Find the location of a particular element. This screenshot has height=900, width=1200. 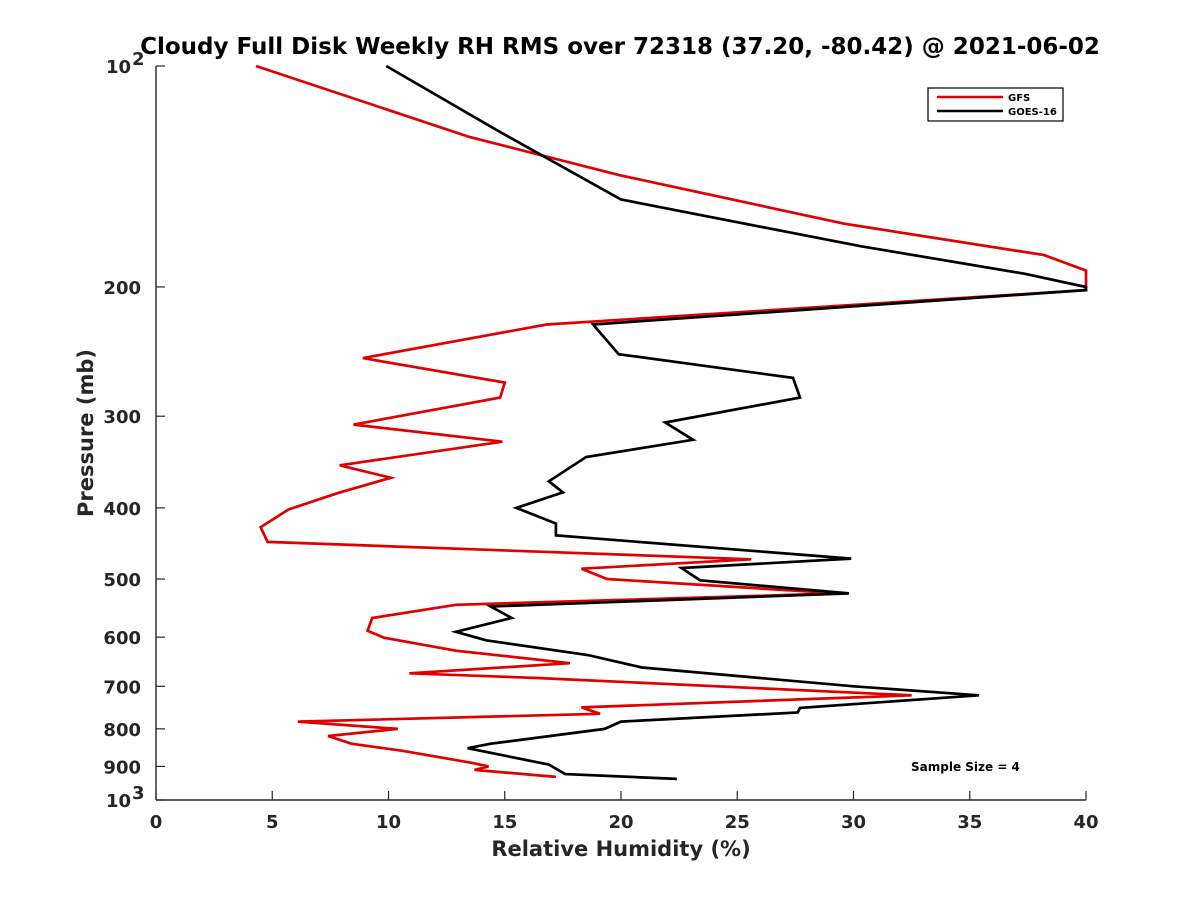

x-tick-label: 25 is located at coordinates (737, 822).